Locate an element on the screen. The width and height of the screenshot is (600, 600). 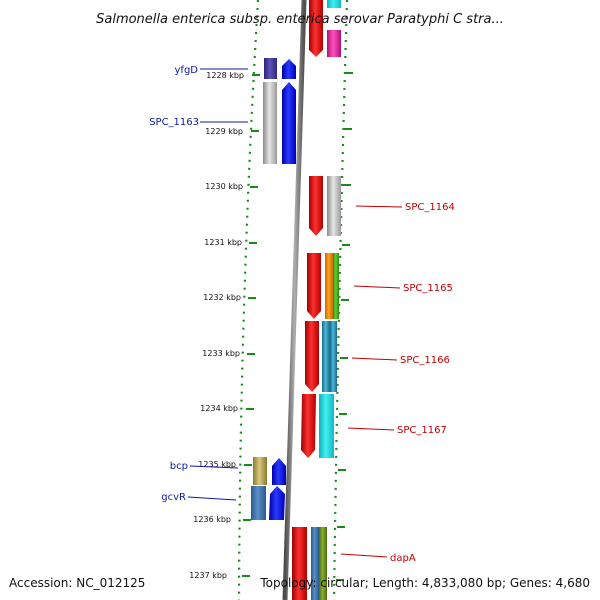
tick-label: 1237 kbp is located at coordinates (208, 575).